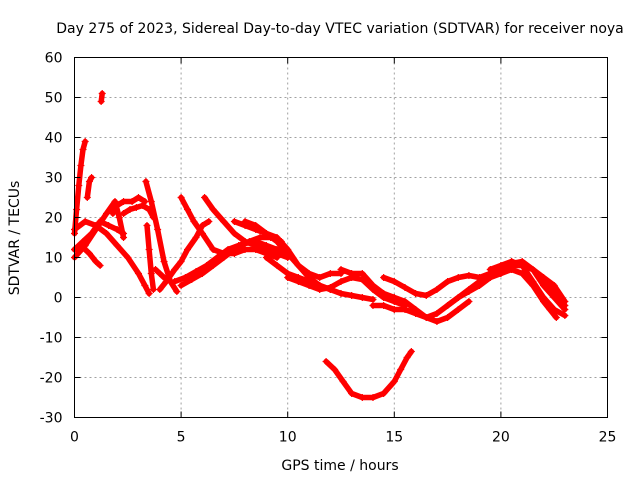  I want to click on y-tick-label: 30, so click(54, 179).